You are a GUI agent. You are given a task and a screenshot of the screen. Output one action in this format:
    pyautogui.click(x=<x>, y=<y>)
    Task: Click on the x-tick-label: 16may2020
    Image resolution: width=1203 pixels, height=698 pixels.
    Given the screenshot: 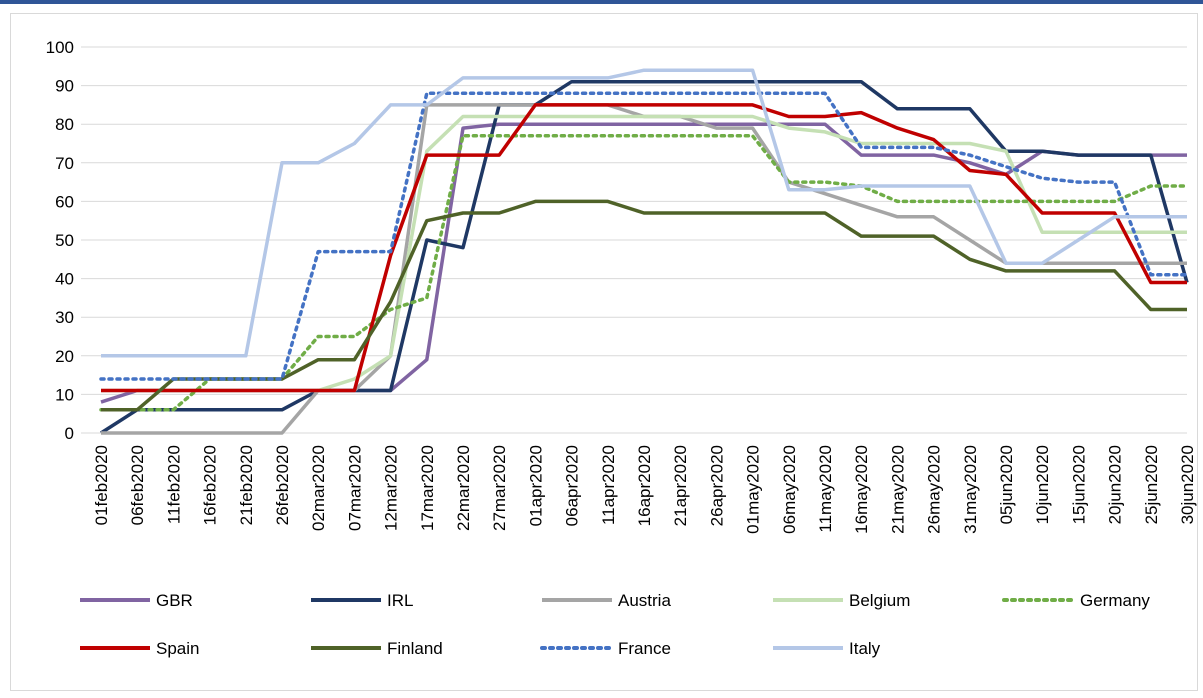 What is the action you would take?
    pyautogui.click(x=861, y=489)
    